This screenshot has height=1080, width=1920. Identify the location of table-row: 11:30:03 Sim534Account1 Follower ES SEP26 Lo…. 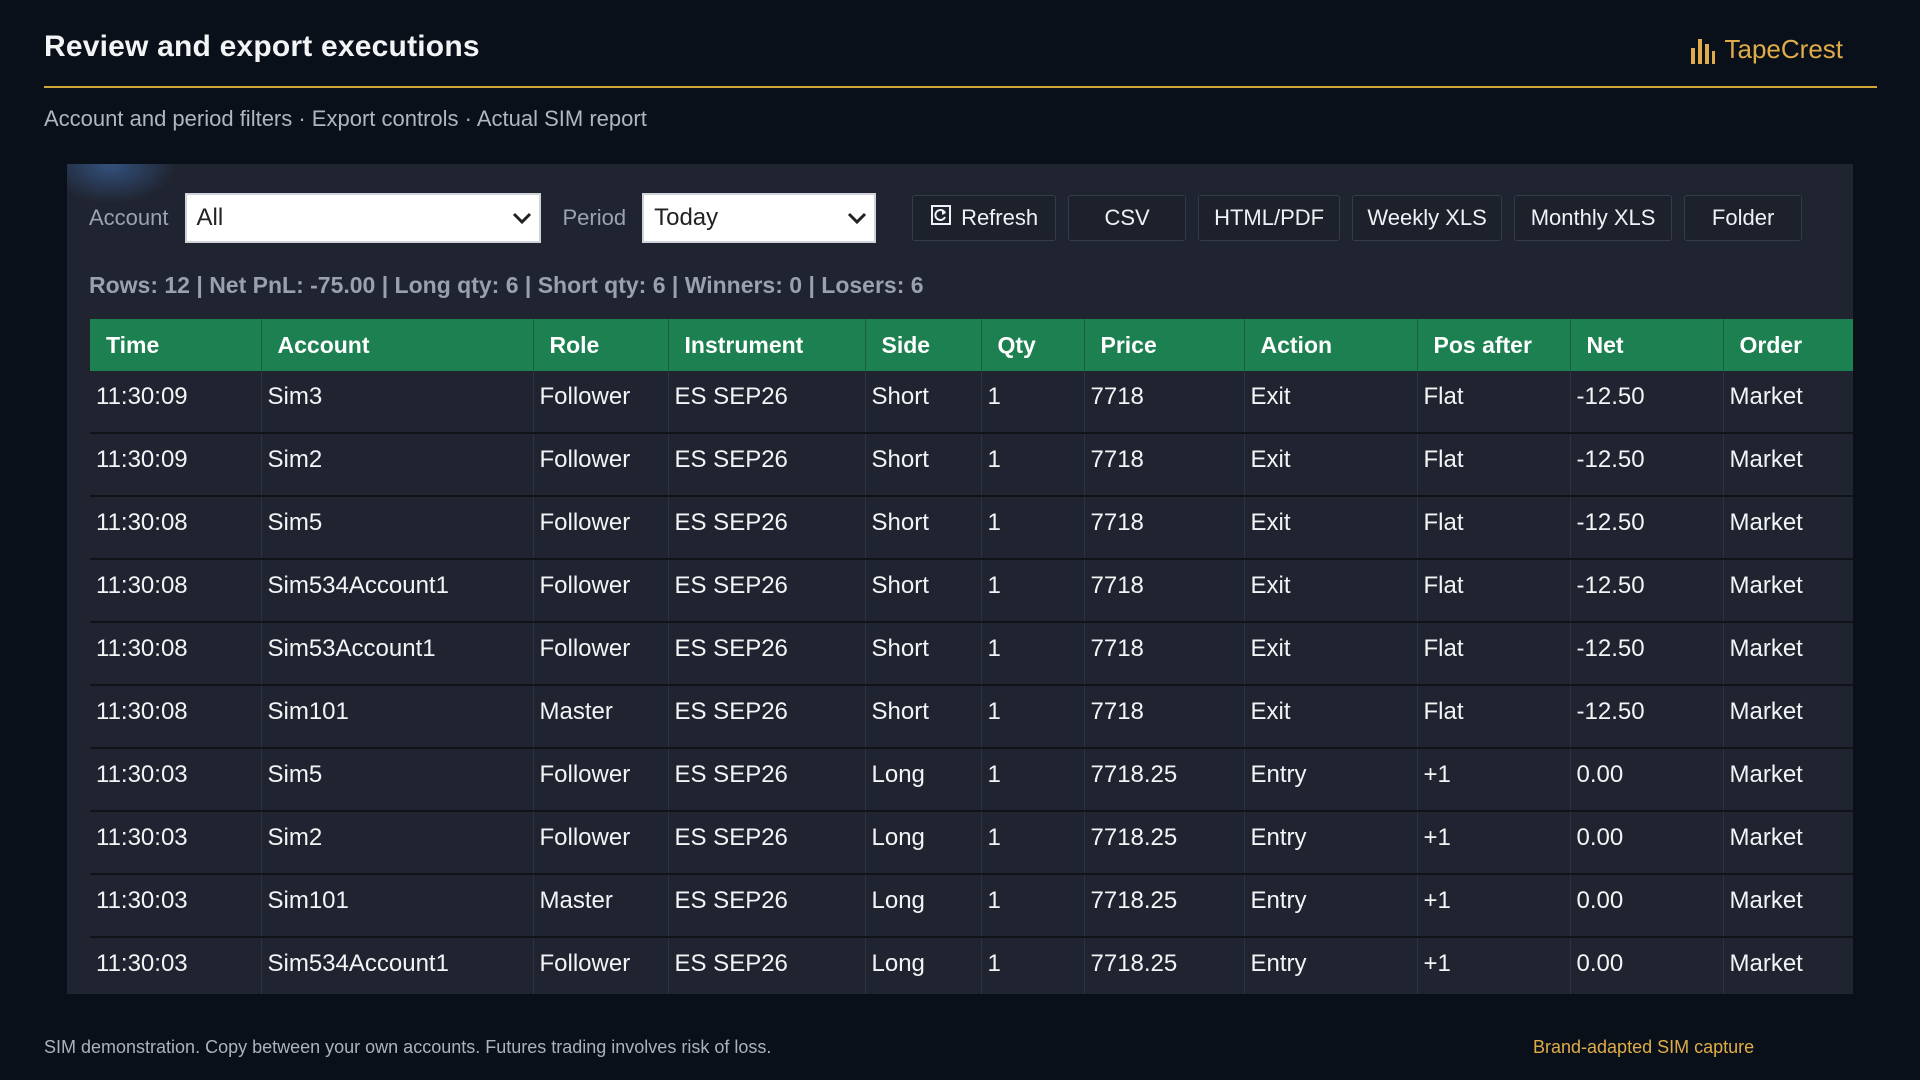
(971, 965).